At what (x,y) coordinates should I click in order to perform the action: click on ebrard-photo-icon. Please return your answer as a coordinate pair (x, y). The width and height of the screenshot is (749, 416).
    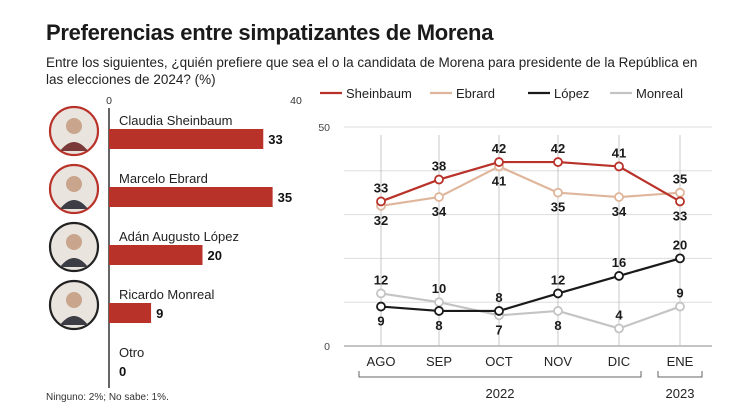
    Looking at the image, I should click on (74, 189).